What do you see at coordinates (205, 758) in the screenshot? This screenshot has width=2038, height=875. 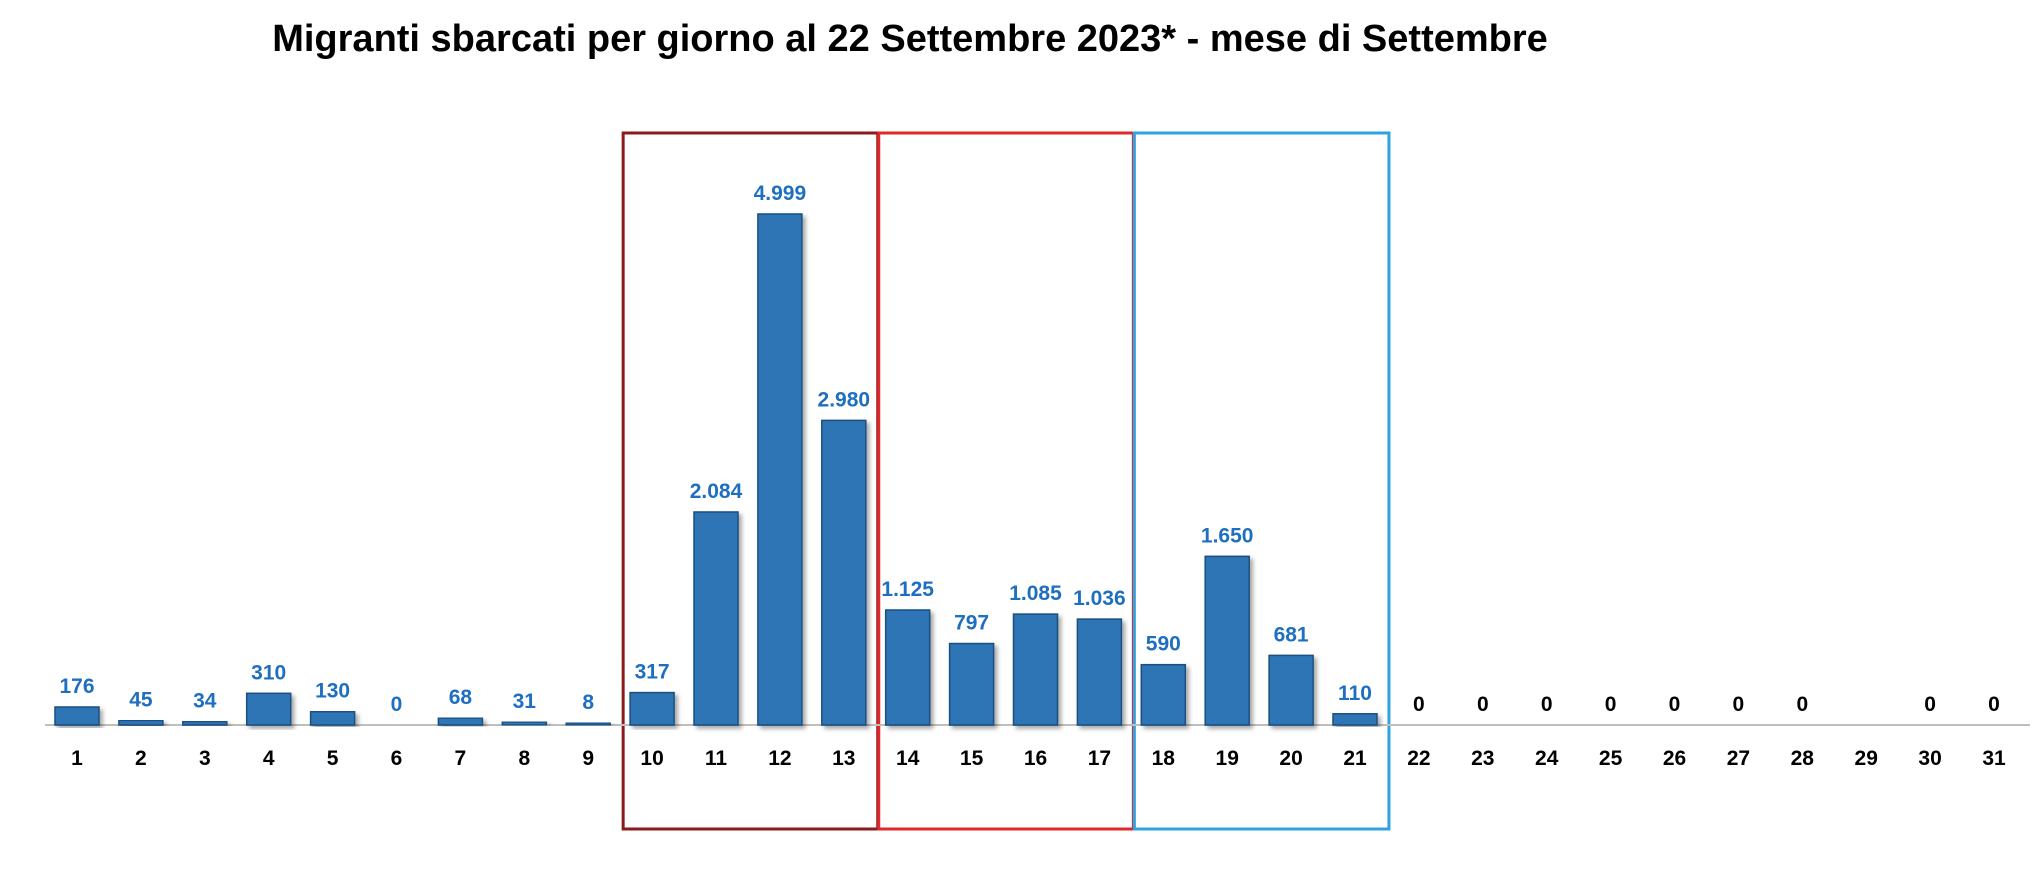 I see `x-tick-label-3: 3` at bounding box center [205, 758].